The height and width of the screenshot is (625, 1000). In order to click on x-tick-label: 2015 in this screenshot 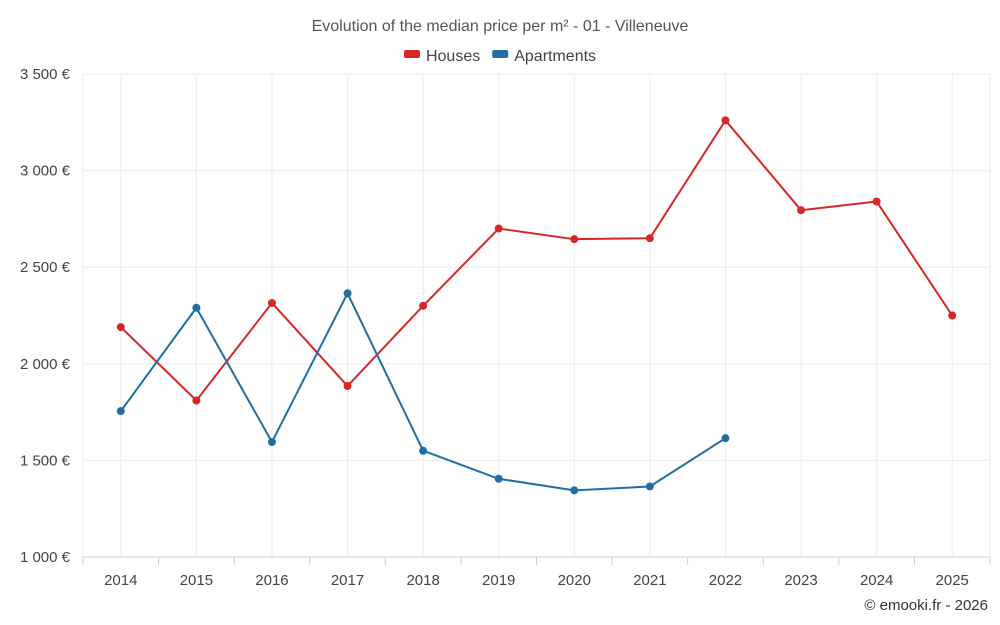, I will do `click(196, 580)`.